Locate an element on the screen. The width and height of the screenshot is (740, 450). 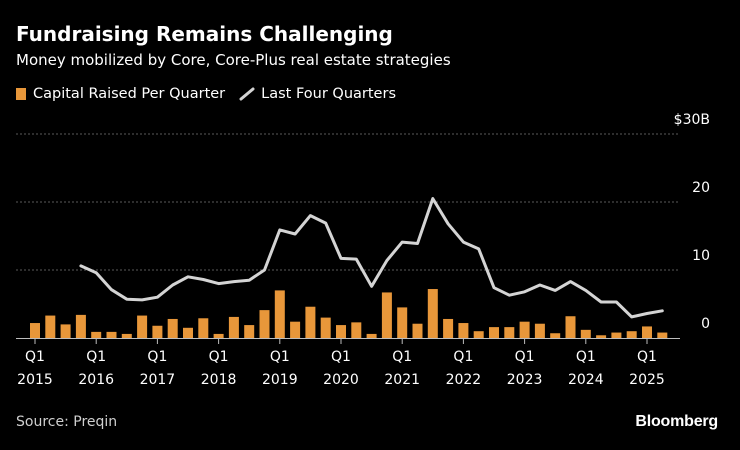
y-tick-label: 20 is located at coordinates (701, 188).